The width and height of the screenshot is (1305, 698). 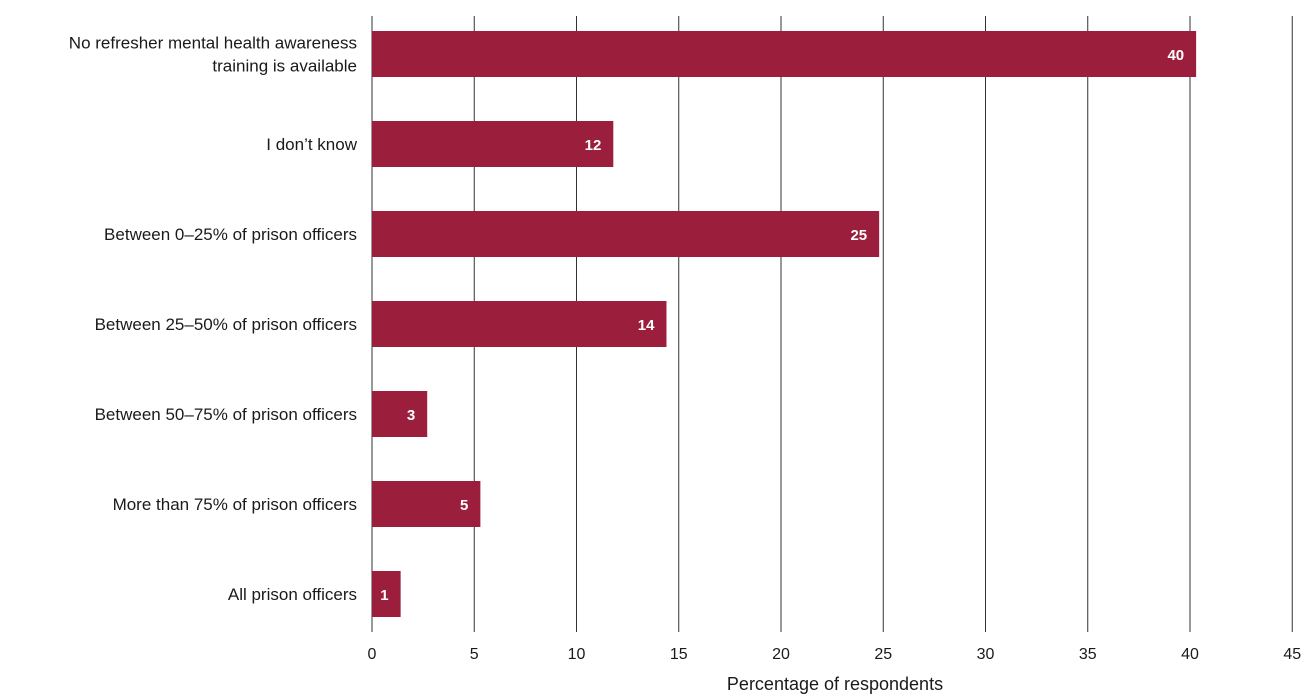 I want to click on category-label-line: Between 50–75% of prison officers, so click(x=226, y=414).